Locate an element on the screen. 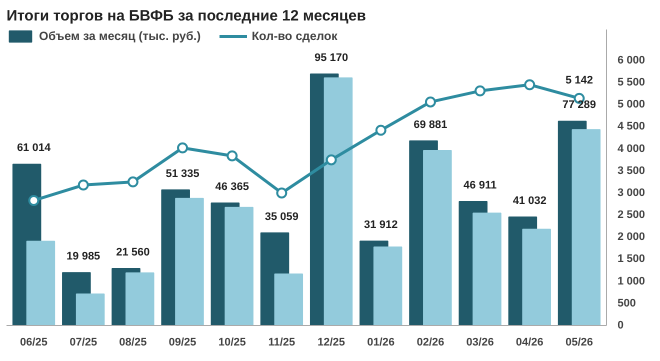 The width and height of the screenshot is (660, 361). y2-tick-label: 500 is located at coordinates (627, 303).